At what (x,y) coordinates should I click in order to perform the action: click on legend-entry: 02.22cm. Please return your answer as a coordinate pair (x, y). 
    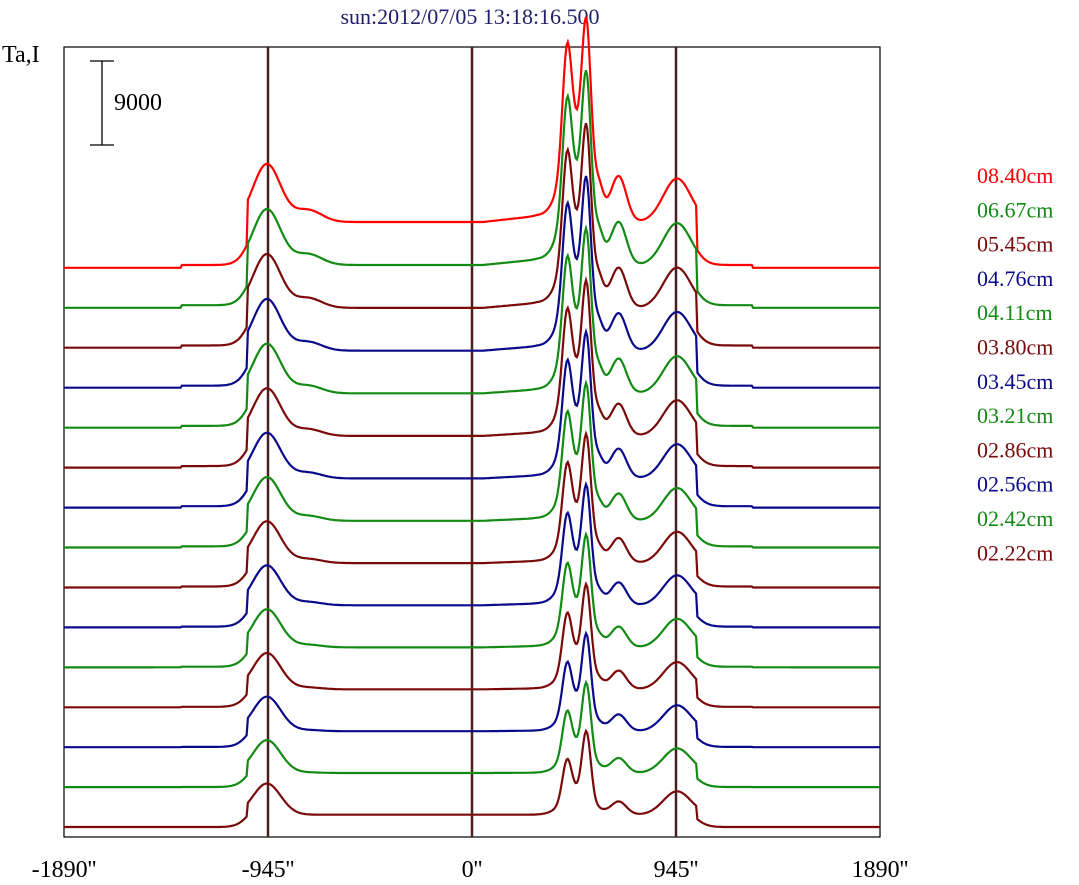
    Looking at the image, I should click on (1015, 552).